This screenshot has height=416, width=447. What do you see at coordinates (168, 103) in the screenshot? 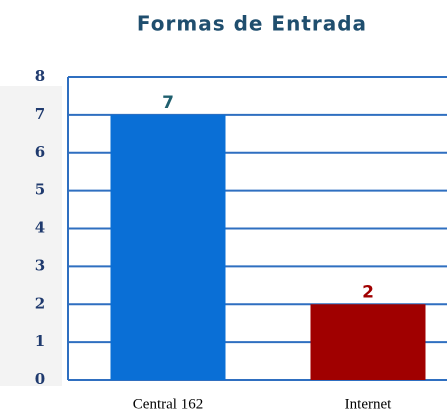
I see `value-label: 7` at bounding box center [168, 103].